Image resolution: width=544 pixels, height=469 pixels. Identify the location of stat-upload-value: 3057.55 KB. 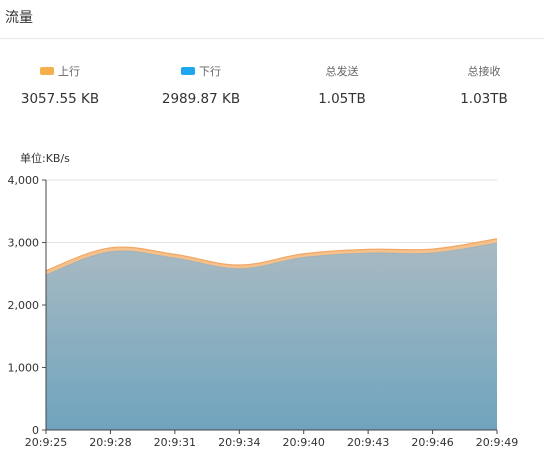
(60, 99).